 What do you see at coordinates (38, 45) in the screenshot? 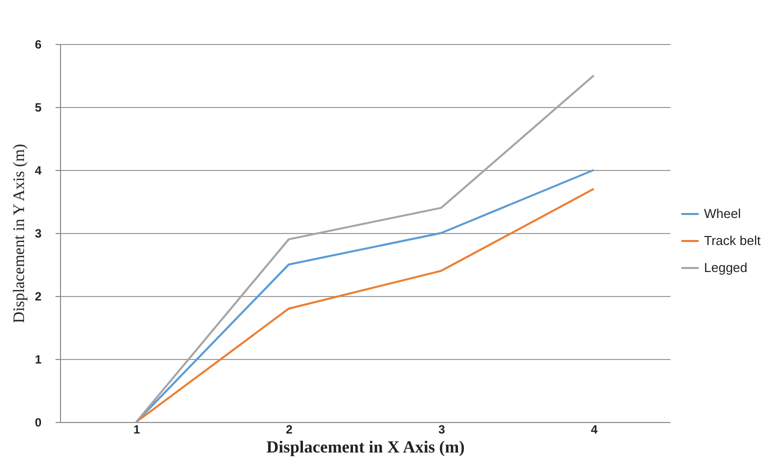
I see `y-tick-label: 6` at bounding box center [38, 45].